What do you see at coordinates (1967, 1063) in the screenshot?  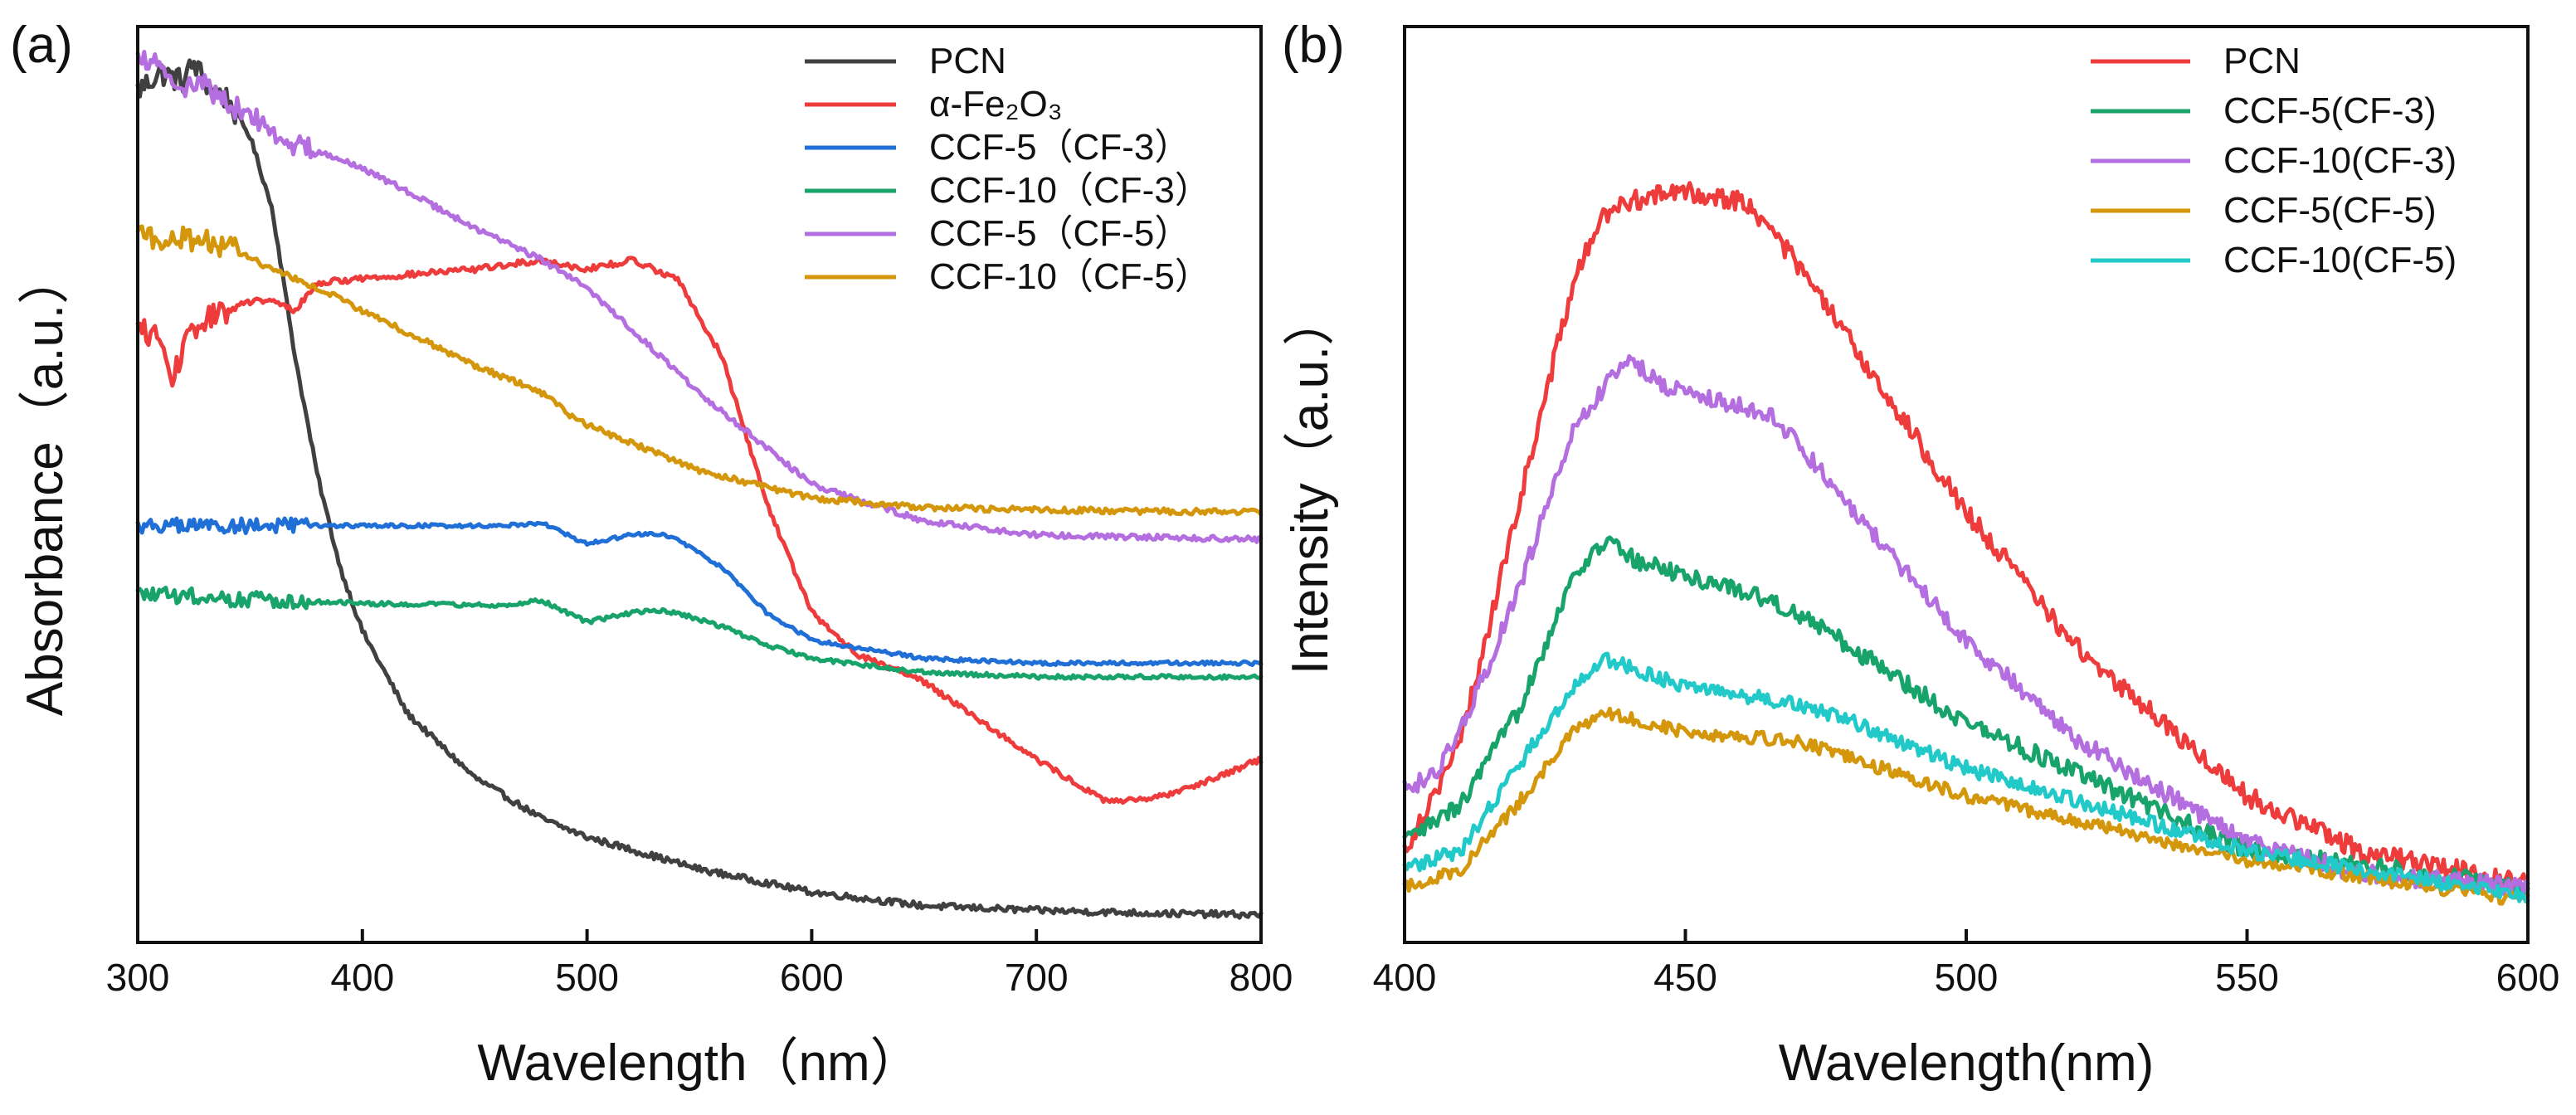 I see `panel-b-x-axis-title: Wavelength(nm)` at bounding box center [1967, 1063].